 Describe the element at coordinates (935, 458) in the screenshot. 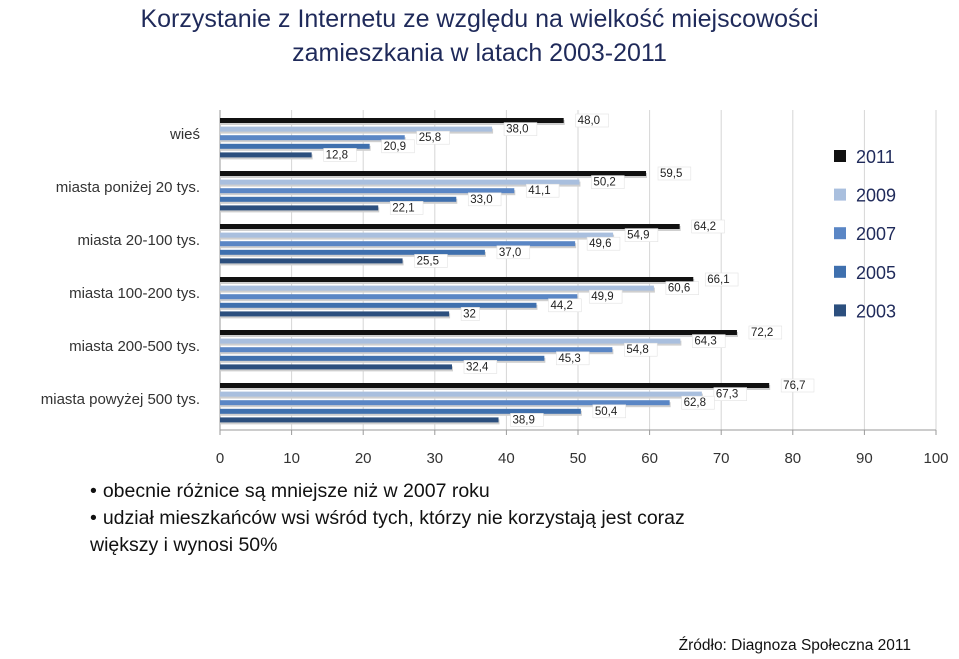

I see `x-tick-label: 100` at that location.